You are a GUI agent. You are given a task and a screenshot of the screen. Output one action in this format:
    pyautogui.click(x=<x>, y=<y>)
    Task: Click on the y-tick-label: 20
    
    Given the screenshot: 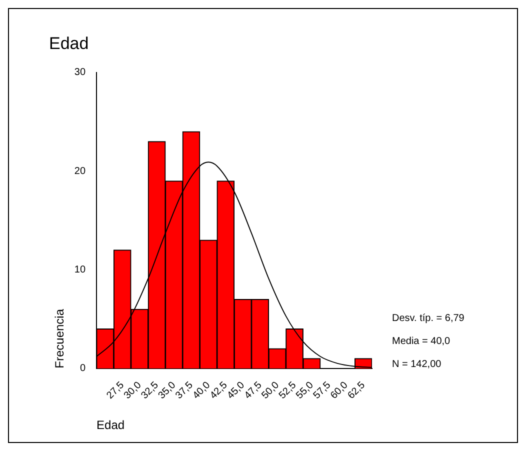 What is the action you would take?
    pyautogui.click(x=80, y=171)
    